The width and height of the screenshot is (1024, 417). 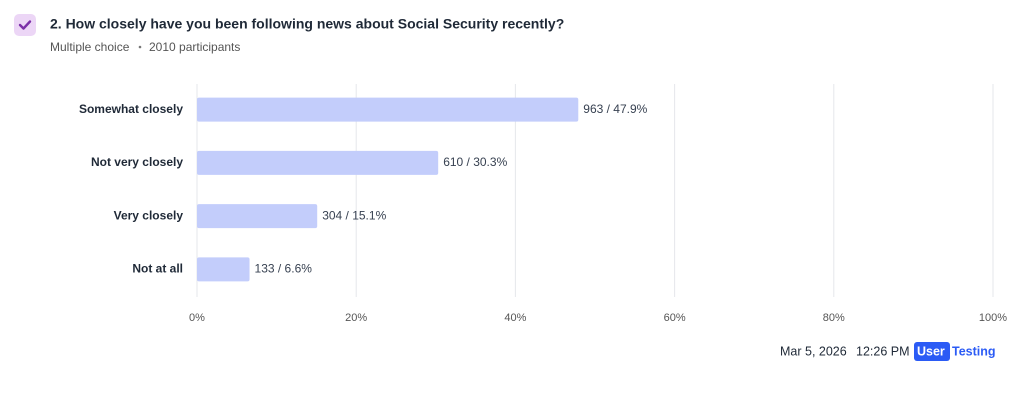 I want to click on question-type: Multiple choice, so click(x=90, y=47).